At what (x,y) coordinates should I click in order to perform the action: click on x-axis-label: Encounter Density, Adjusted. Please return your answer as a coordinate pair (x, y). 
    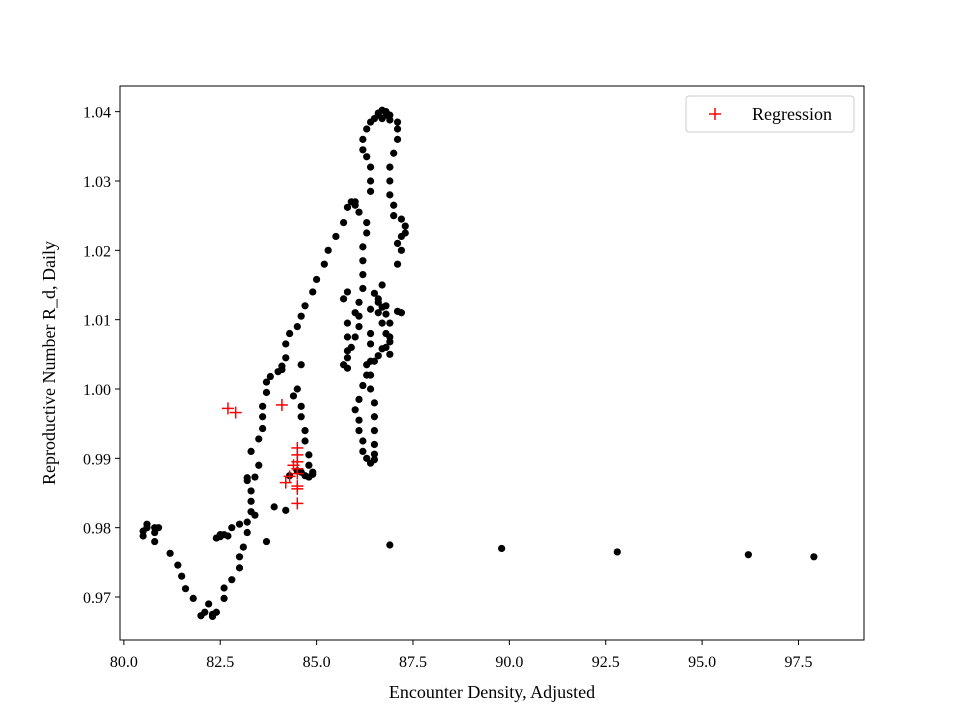
    Looking at the image, I should click on (492, 692).